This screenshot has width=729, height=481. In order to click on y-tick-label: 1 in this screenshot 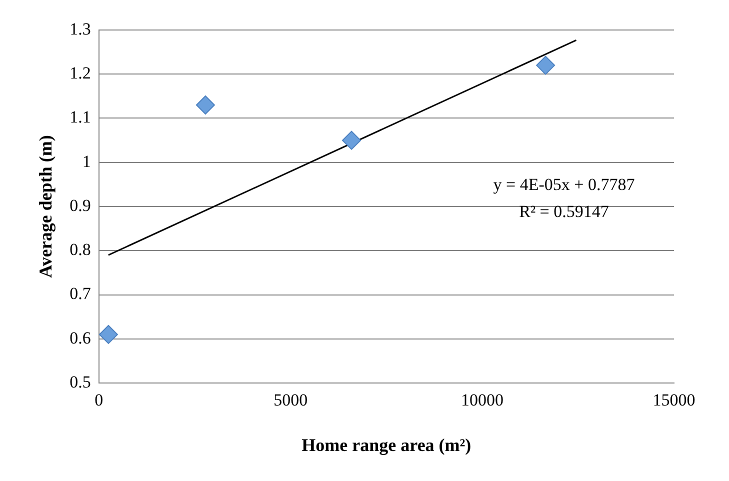, I will do `click(86, 161)`.